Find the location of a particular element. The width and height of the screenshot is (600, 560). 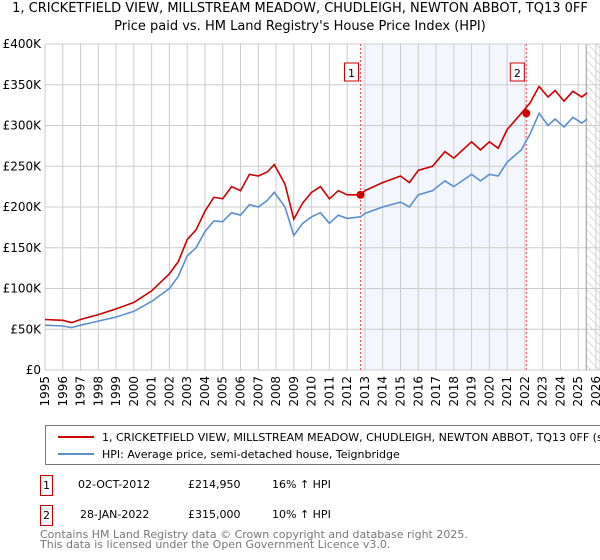

x-tick-label: 2021 is located at coordinates (507, 391).